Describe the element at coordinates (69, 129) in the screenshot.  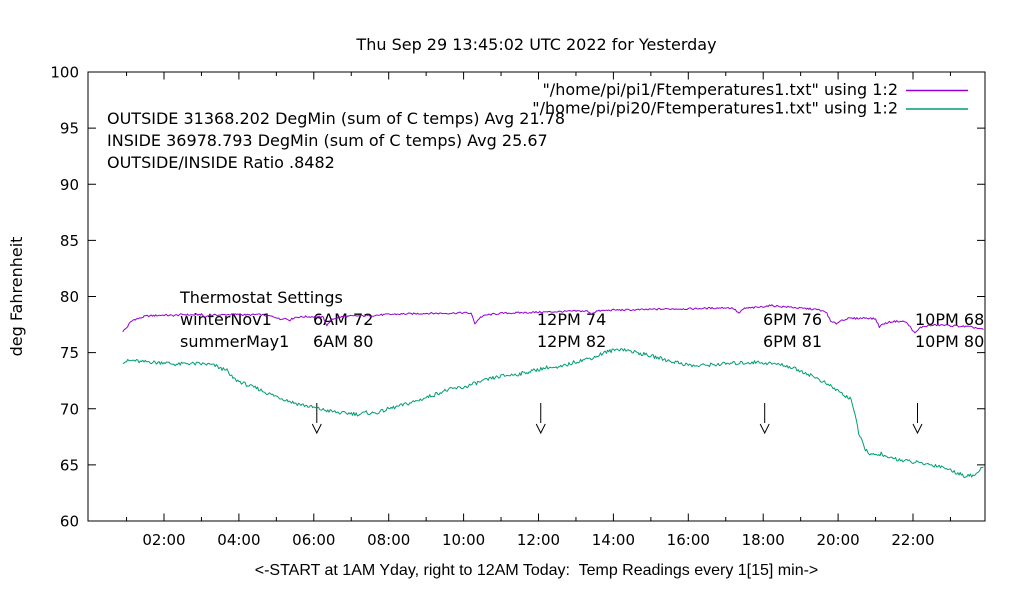
I see `y-tick-label: 95` at that location.